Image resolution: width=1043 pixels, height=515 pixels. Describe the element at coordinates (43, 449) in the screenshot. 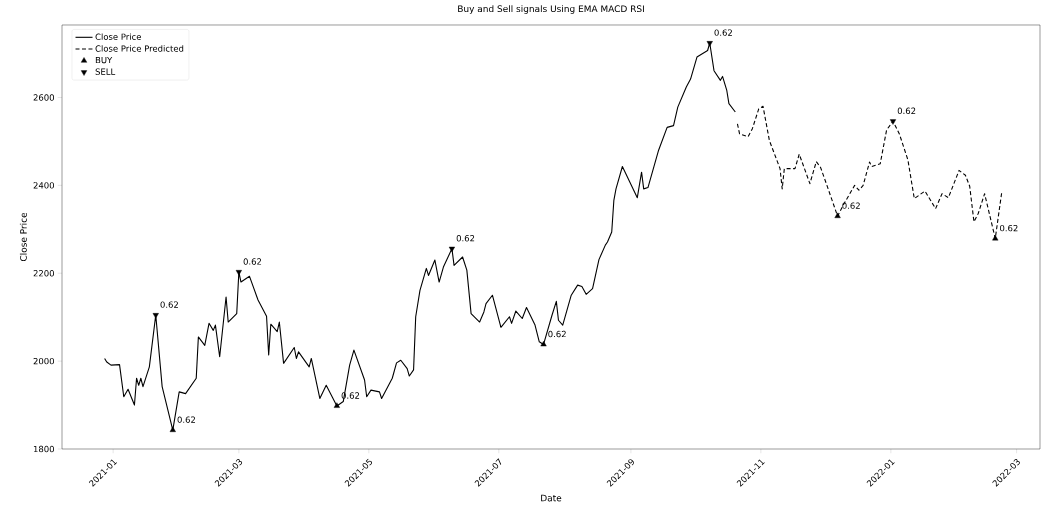

I see `y-tick-label: 1800` at that location.